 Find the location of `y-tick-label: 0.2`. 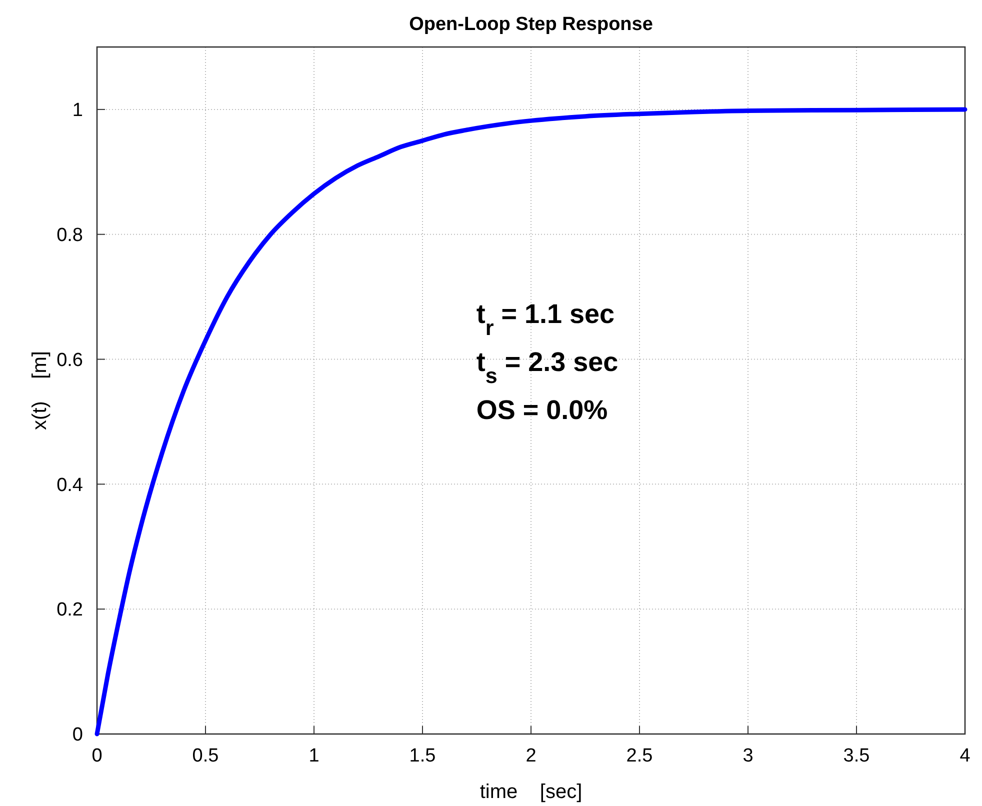

y-tick-label: 0.2 is located at coordinates (69, 610).